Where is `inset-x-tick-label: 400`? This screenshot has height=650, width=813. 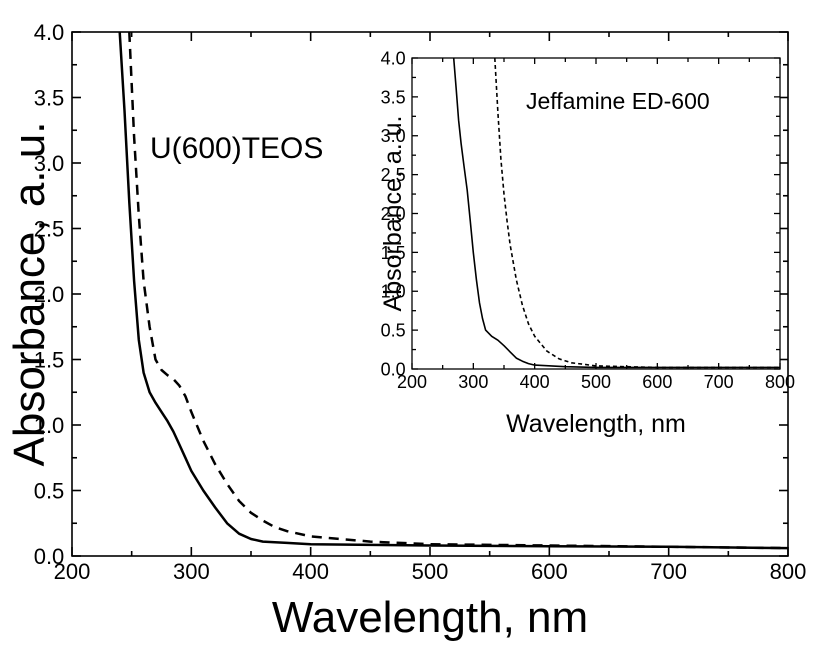 inset-x-tick-label: 400 is located at coordinates (535, 382).